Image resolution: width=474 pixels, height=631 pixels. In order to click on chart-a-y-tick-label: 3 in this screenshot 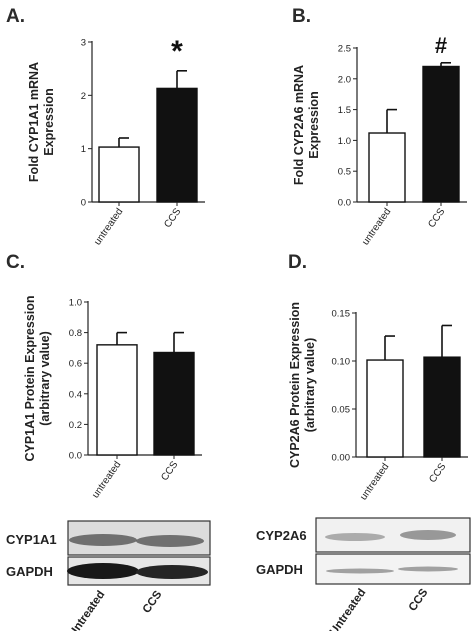, I will do `click(83, 43)`.